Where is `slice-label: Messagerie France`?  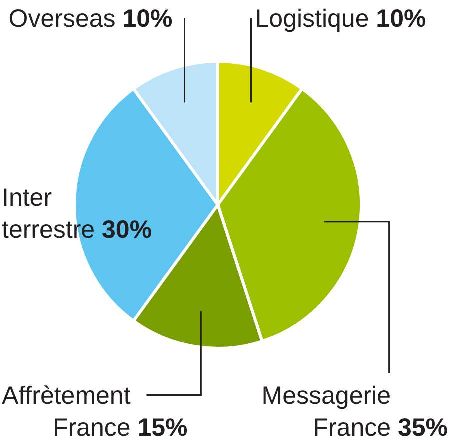 slice-label: Messagerie France is located at coordinates (327, 412).